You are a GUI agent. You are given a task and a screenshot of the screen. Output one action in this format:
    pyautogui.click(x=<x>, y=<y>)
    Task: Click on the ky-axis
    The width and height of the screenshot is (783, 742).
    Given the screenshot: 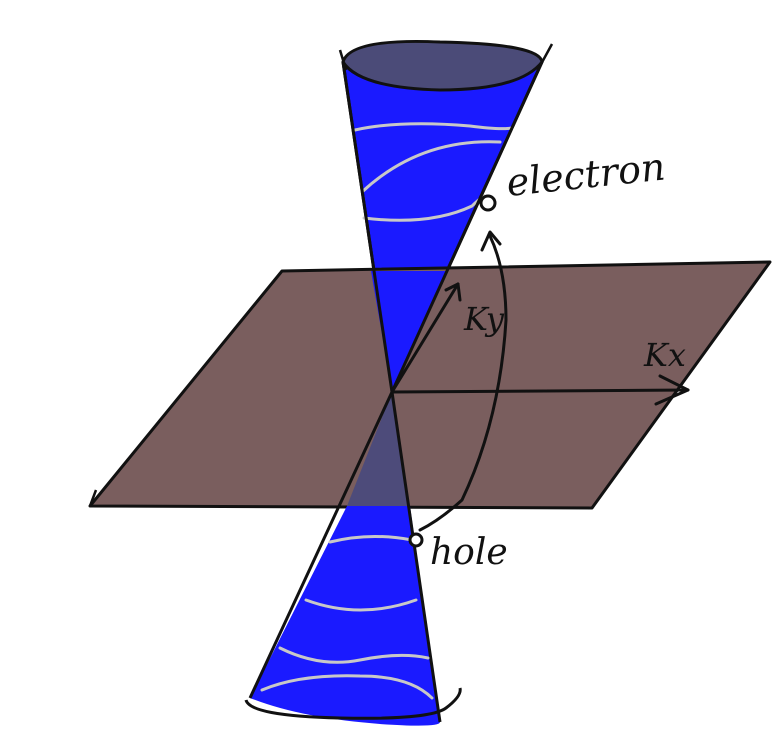 What is the action you would take?
    pyautogui.click(x=425, y=338)
    